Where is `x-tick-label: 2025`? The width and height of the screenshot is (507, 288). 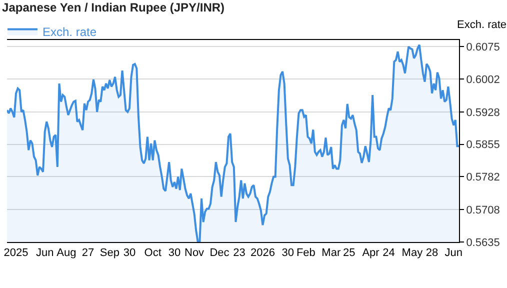
x-tick-label: 2025 is located at coordinates (16, 253).